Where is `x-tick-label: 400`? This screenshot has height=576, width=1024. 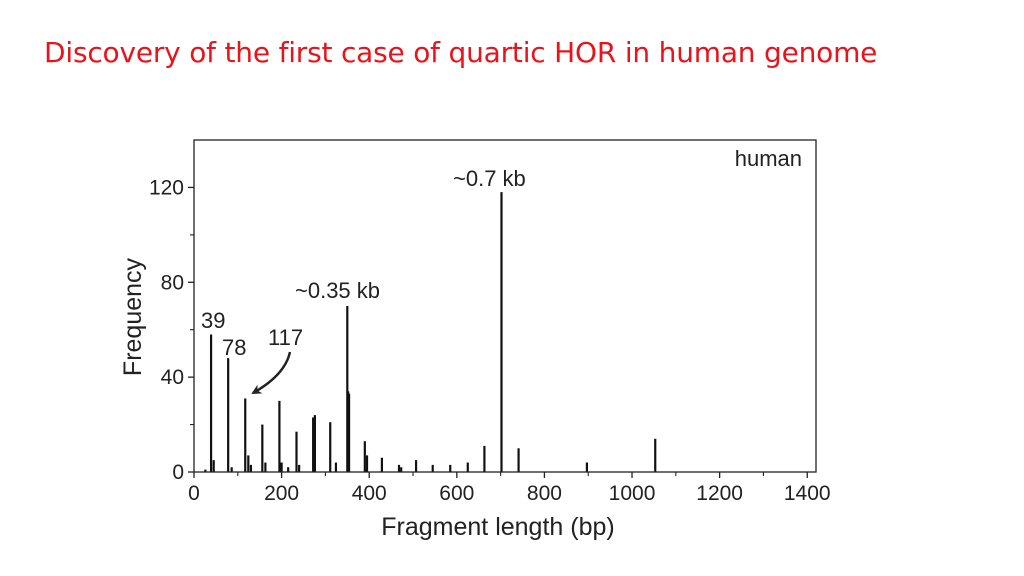 x-tick-label: 400 is located at coordinates (369, 493).